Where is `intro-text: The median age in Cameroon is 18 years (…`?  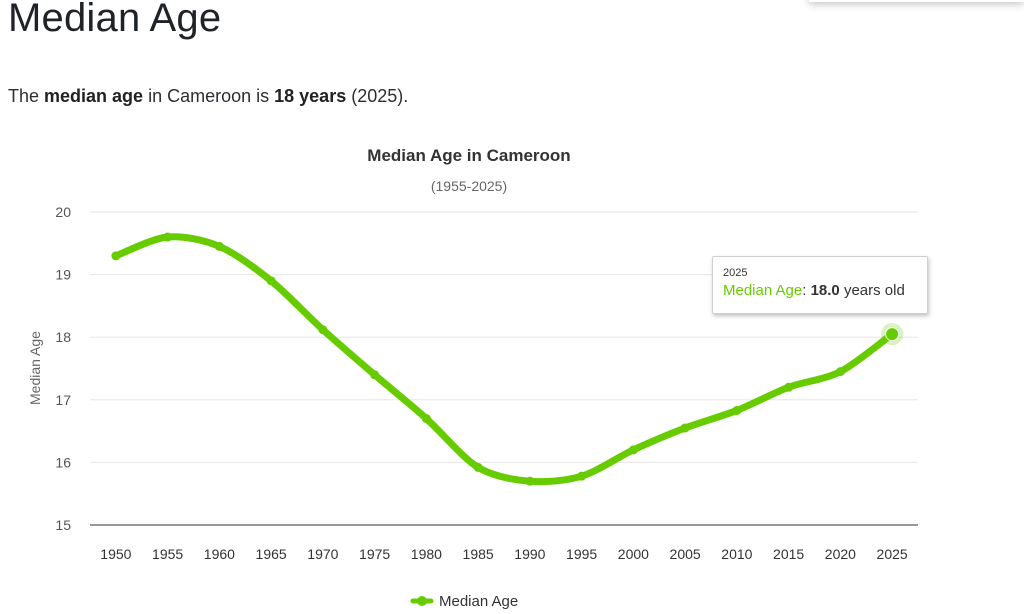 intro-text: The median age in Cameroon is 18 years (… is located at coordinates (208, 96).